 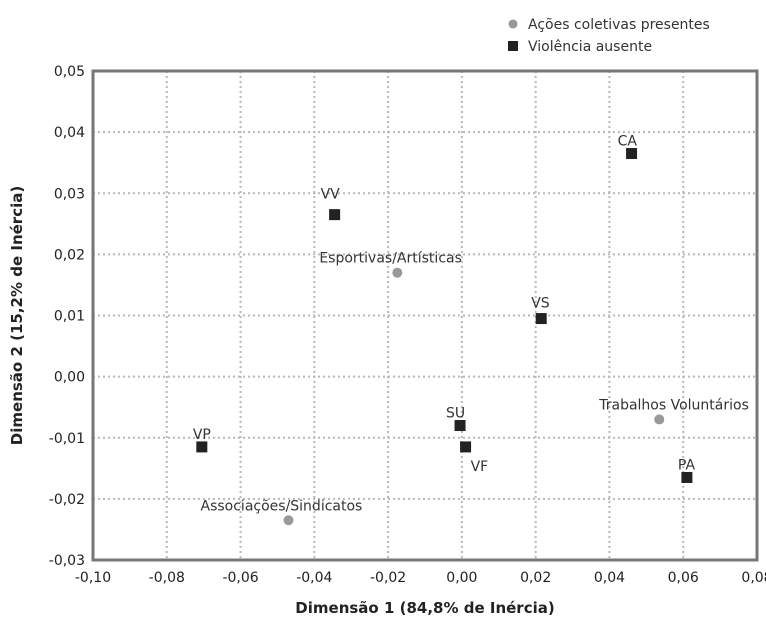 I want to click on point-esportivas-art-sticas, so click(x=397, y=272).